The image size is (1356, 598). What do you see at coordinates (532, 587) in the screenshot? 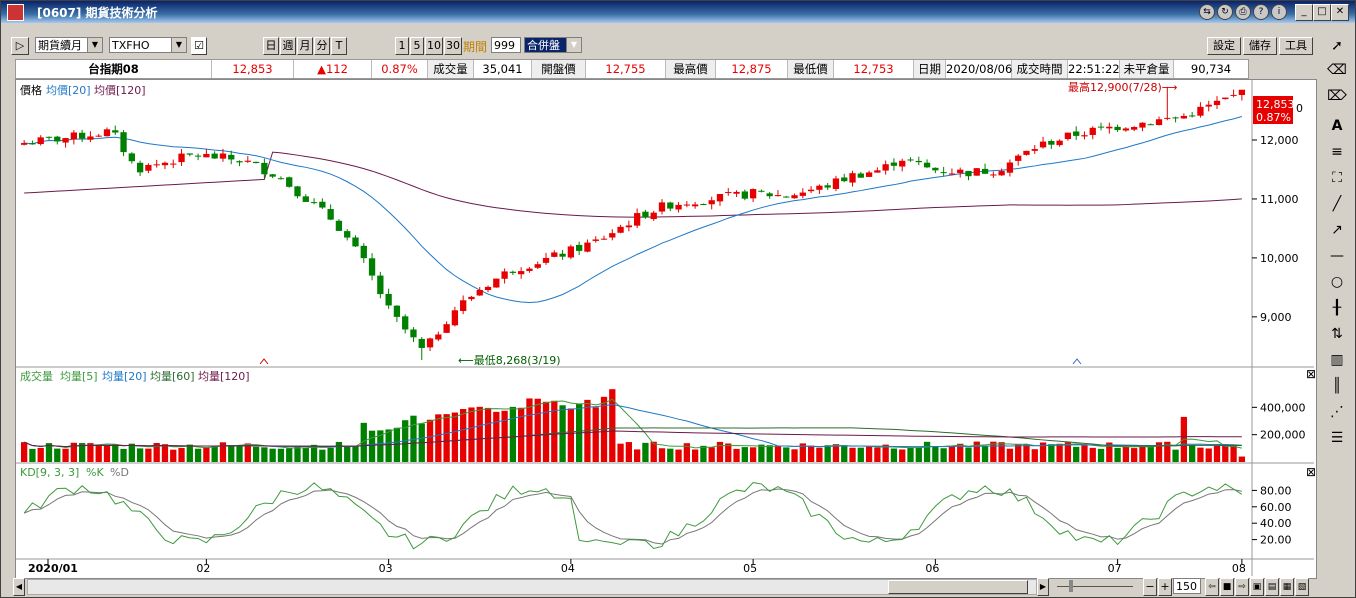
I see `horizontal-scrollbar` at bounding box center [532, 587].